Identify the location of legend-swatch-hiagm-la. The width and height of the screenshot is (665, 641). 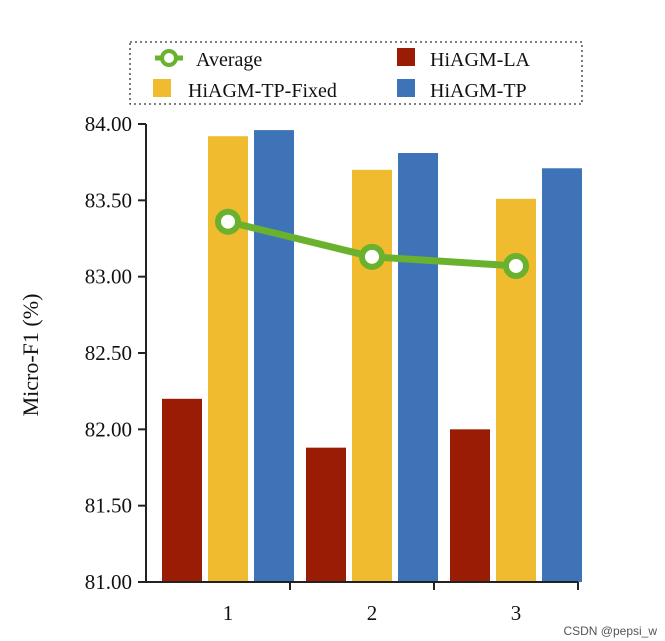
(406, 57).